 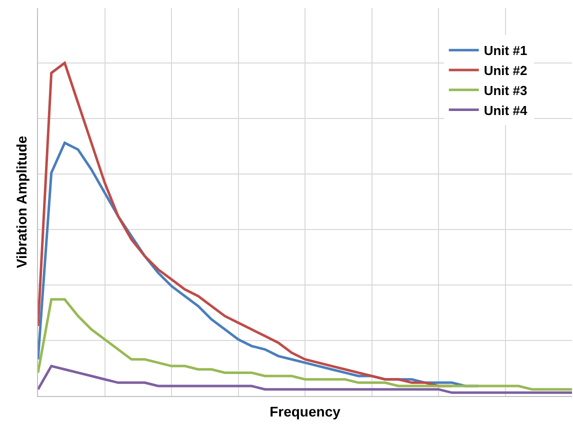 What do you see at coordinates (506, 110) in the screenshot?
I see `legend-label: Unit #4` at bounding box center [506, 110].